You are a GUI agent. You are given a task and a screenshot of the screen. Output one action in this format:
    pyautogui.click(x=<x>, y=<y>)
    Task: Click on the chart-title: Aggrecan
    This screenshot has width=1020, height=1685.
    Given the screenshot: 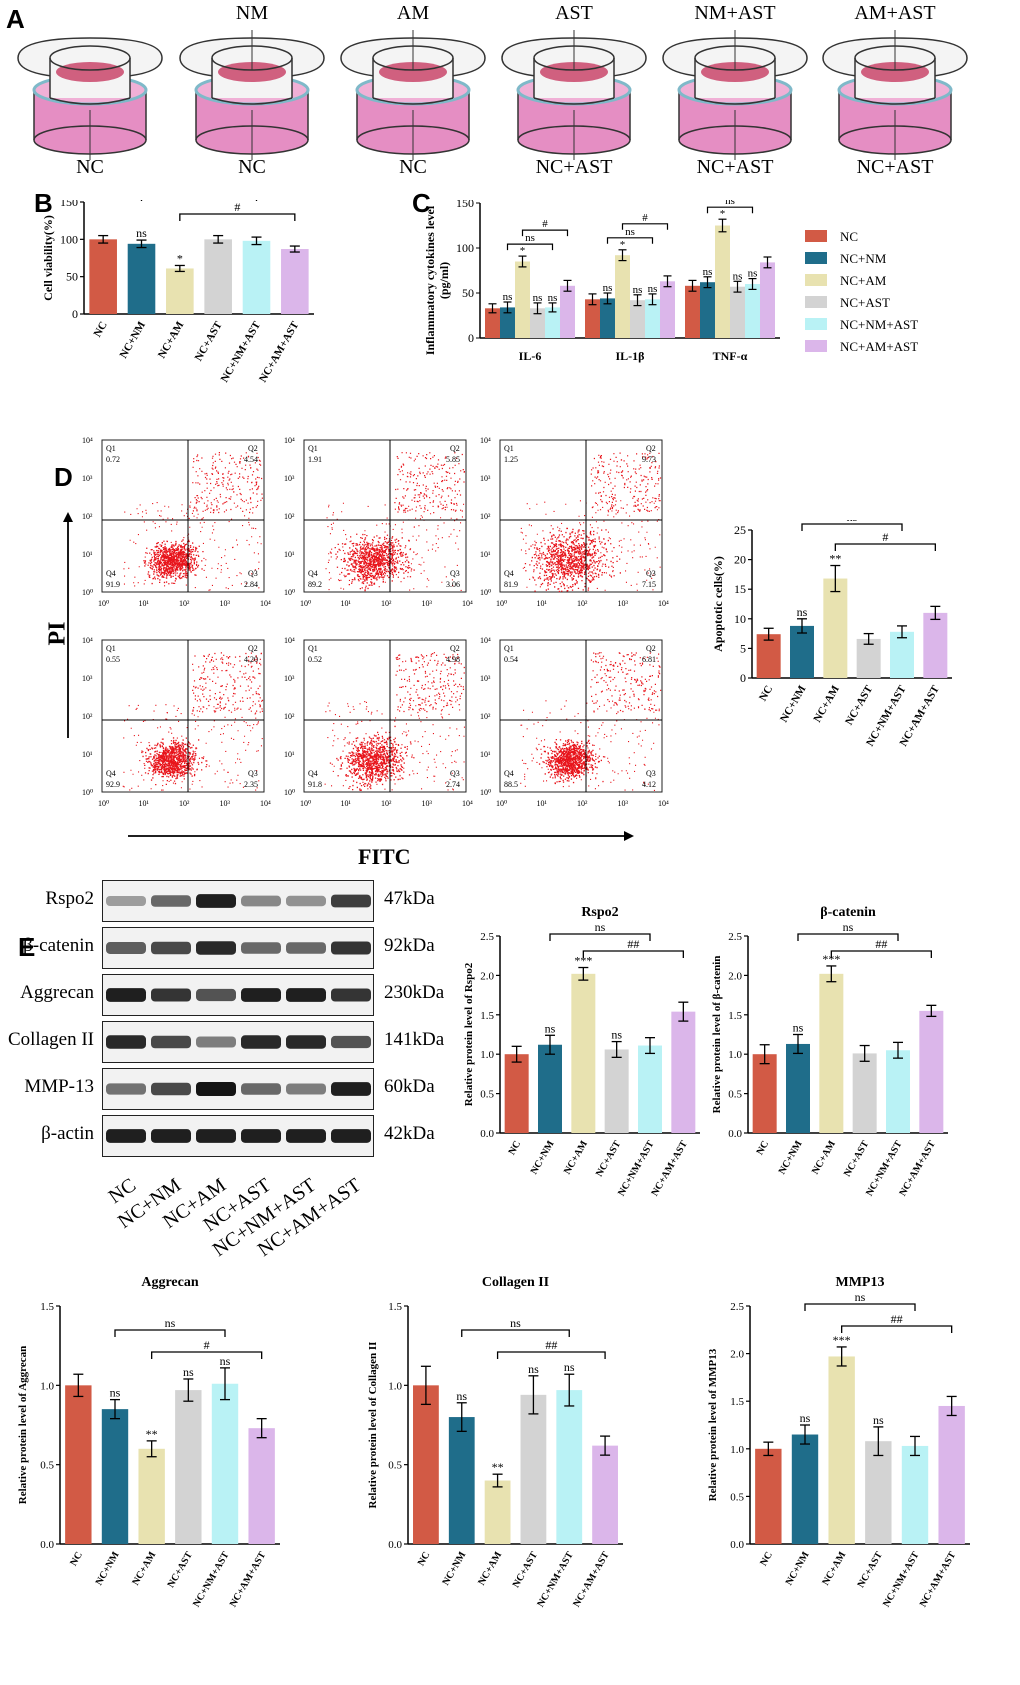 What is the action you would take?
    pyautogui.click(x=169, y=1282)
    